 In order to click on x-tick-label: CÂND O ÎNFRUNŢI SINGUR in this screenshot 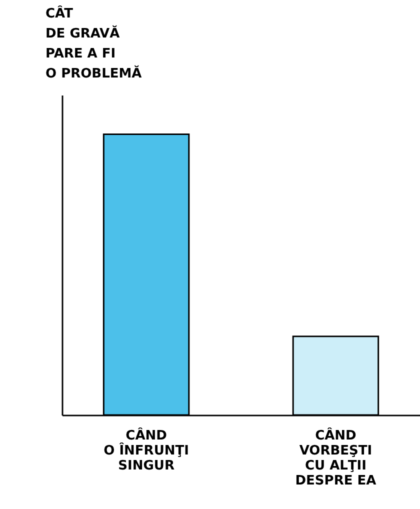, I will do `click(146, 450)`.